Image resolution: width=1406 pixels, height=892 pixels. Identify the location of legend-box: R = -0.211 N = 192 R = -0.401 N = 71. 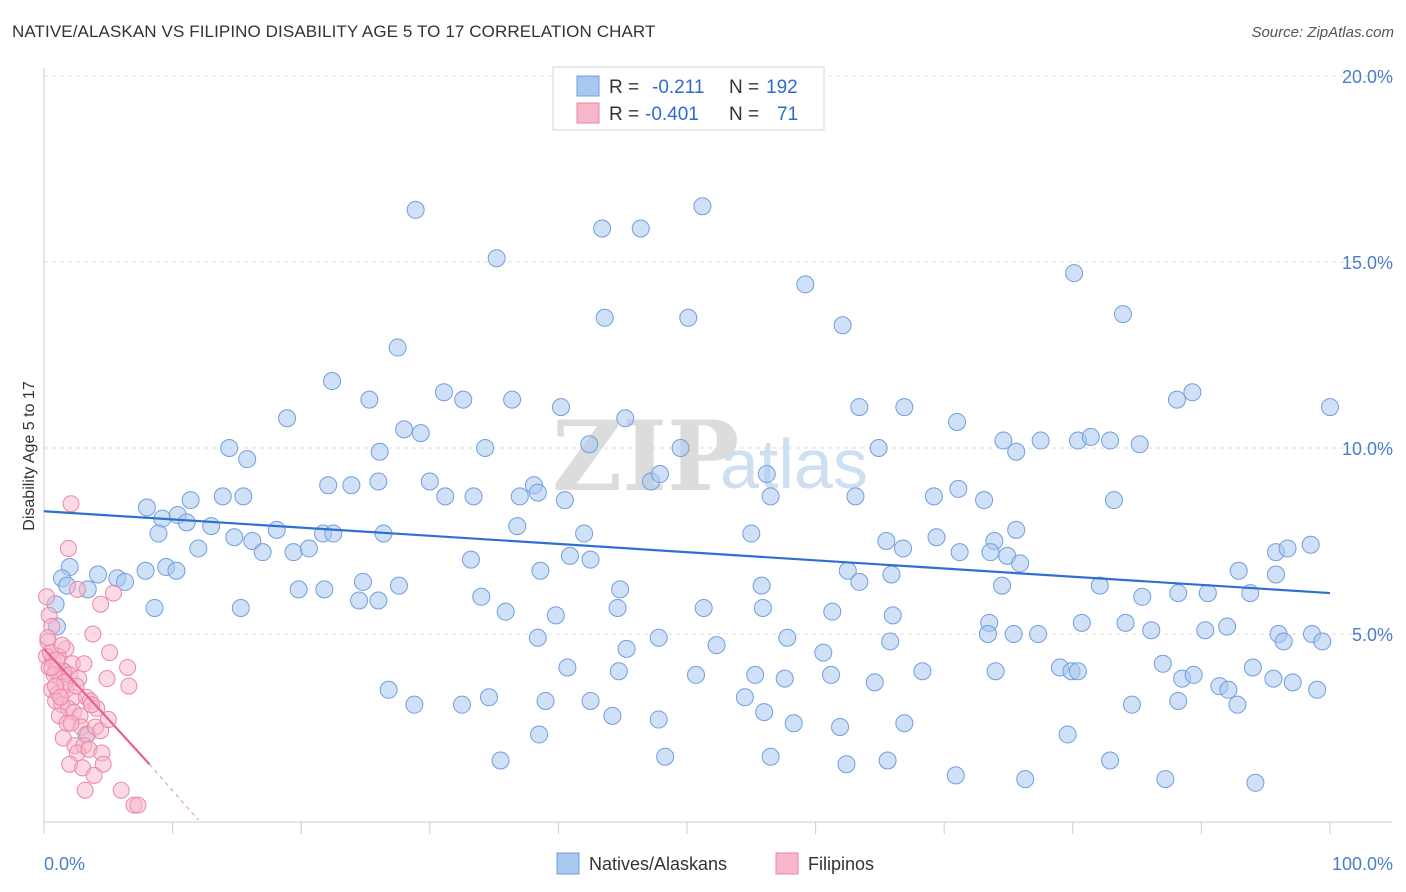
(688, 98).